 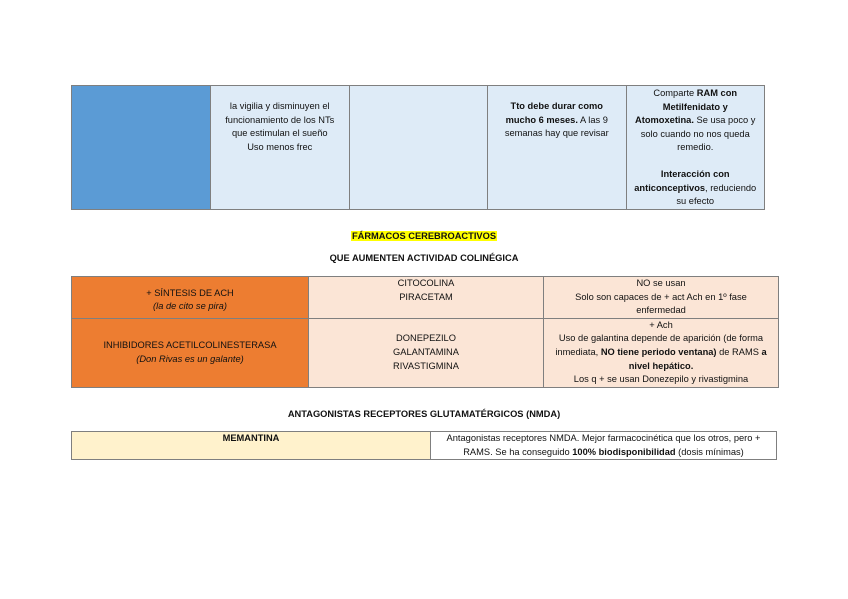 I want to click on text-line: que estimulan el sueño, so click(x=279, y=133).